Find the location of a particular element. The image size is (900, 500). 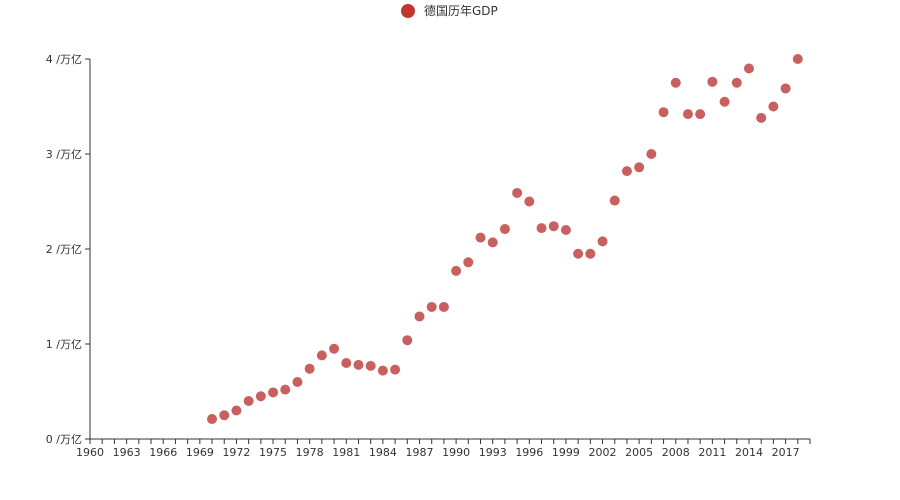

x-tick-label: 1990 is located at coordinates (456, 452).